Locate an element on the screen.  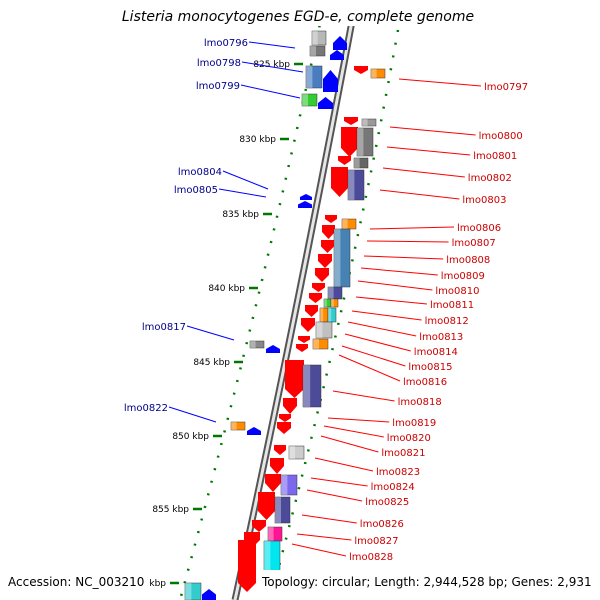
gene-label-right: lmo0809 is located at coordinates (463, 276).